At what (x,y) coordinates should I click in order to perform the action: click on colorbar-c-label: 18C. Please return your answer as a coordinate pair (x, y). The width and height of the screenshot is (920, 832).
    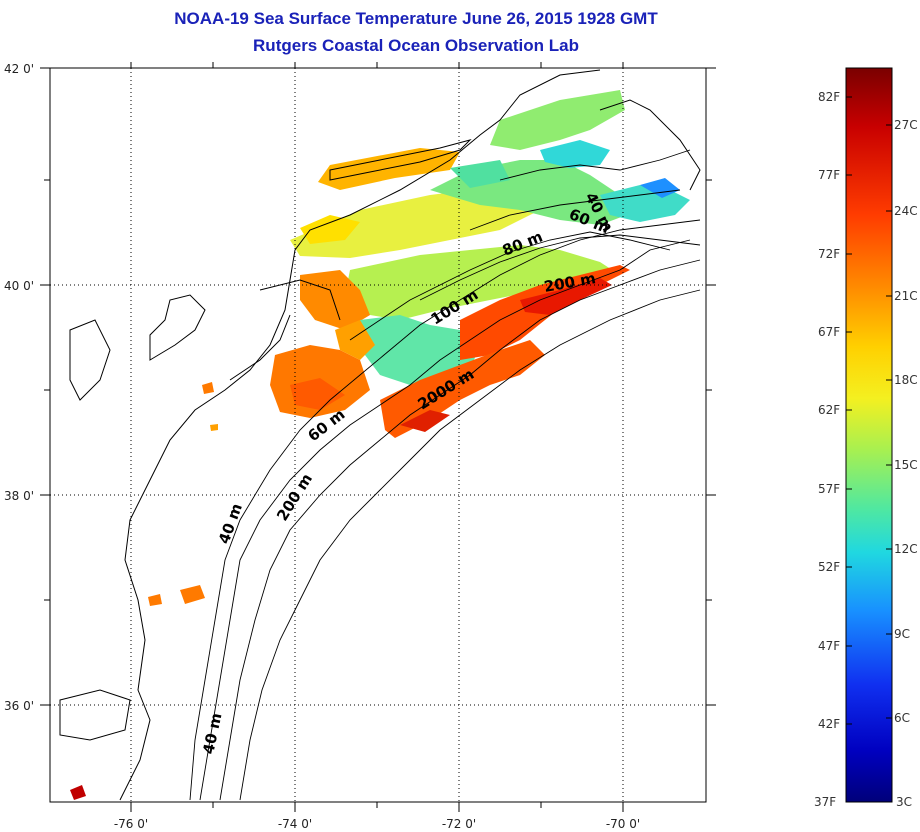
    Looking at the image, I should click on (906, 380).